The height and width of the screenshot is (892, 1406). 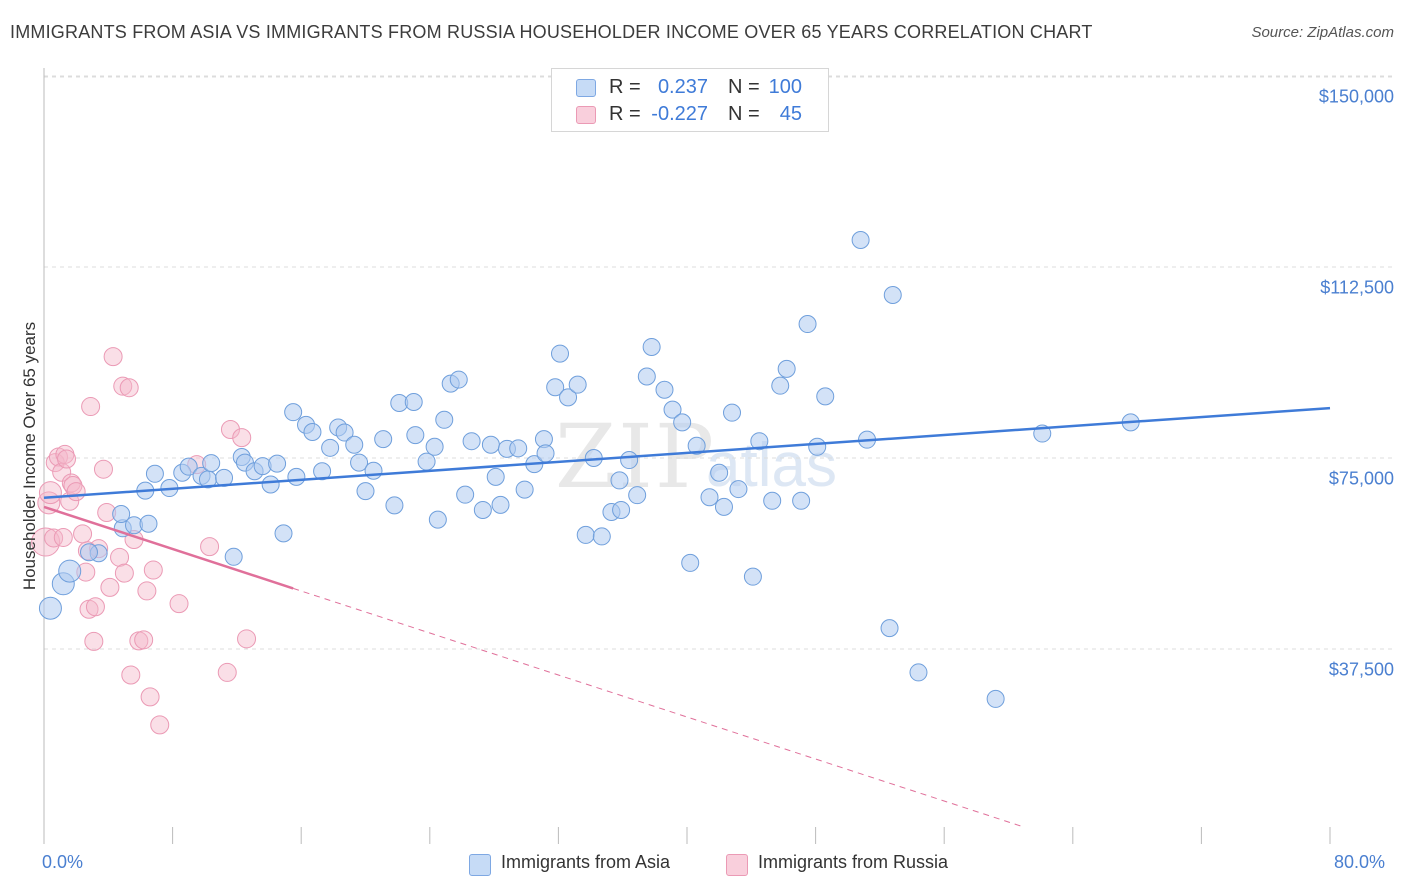 I want to click on legend-r-value: -0.227, so click(x=679, y=114).